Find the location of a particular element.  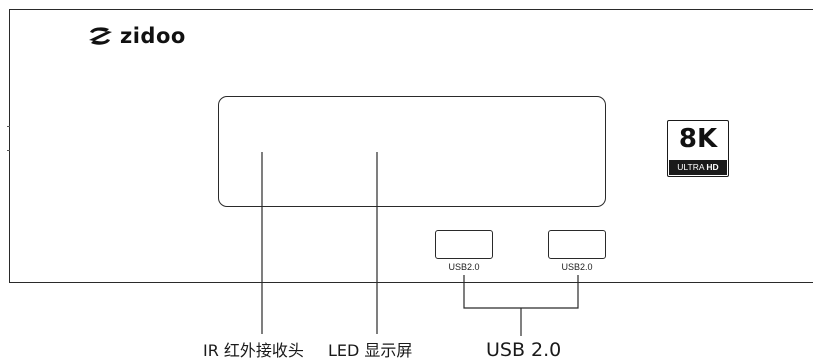

badge-main-text: 8K is located at coordinates (698, 139).